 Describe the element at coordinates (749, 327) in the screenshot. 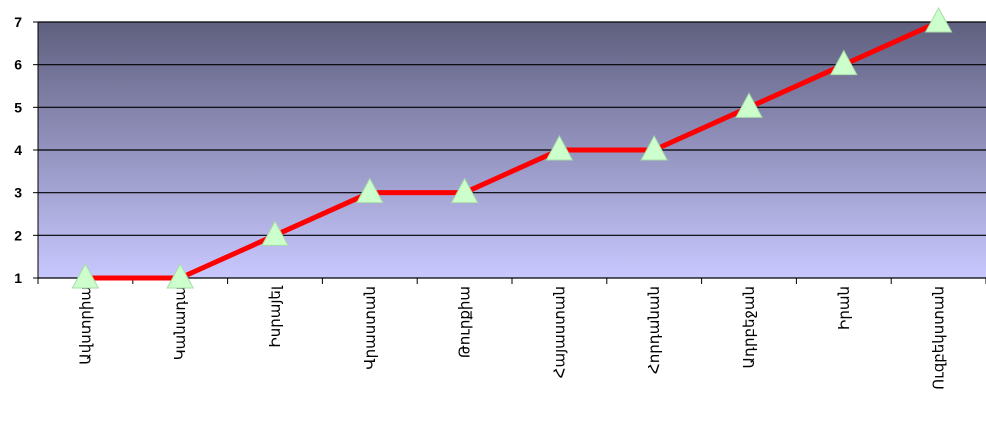

I see `x-tick-label: Ադրբեջան` at that location.